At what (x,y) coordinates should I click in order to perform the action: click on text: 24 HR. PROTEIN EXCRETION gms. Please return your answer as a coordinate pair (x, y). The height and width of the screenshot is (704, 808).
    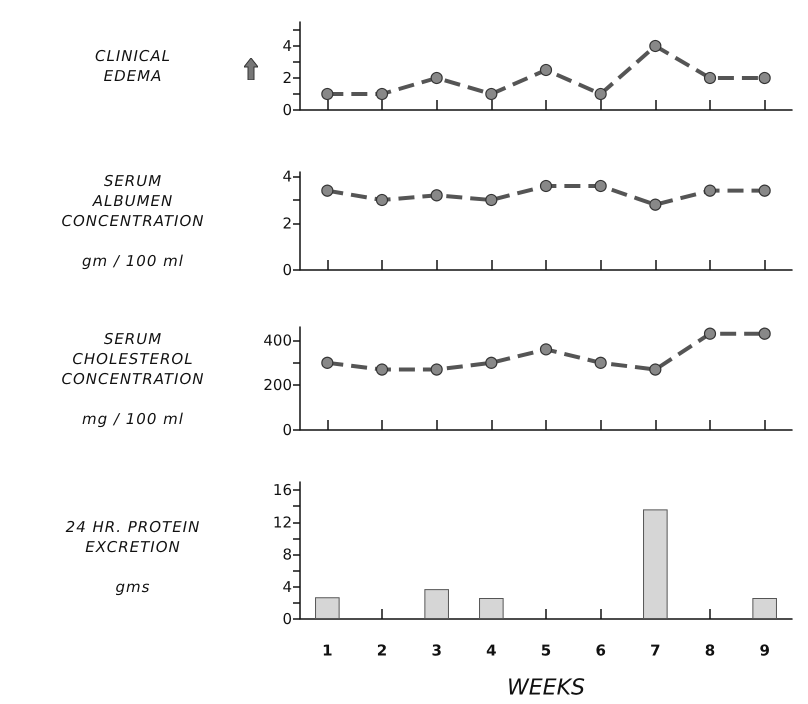
    Looking at the image, I should click on (133, 557).